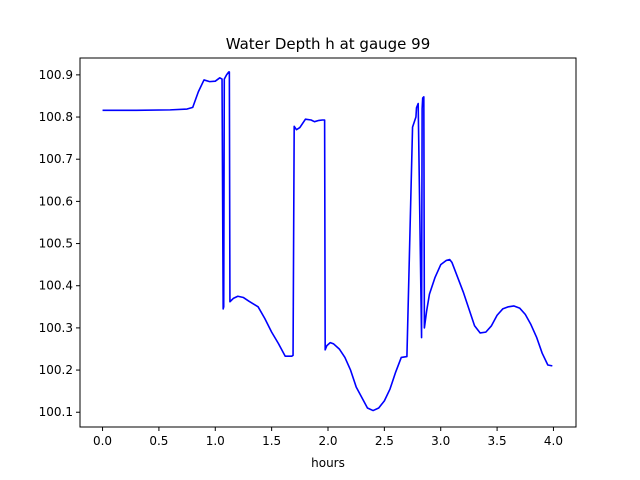 This screenshot has width=640, height=480. I want to click on y-tick-label: 100.7, so click(56, 159).